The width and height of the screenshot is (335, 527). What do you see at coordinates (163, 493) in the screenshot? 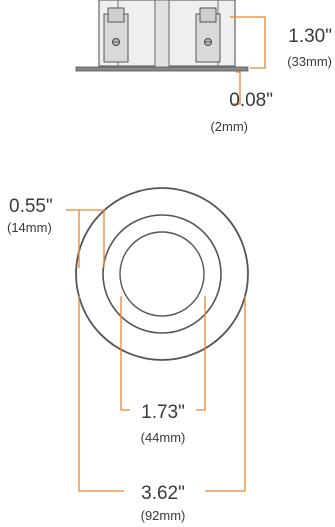
I see `outer-diameter-inches-label: 3.62"` at bounding box center [163, 493].